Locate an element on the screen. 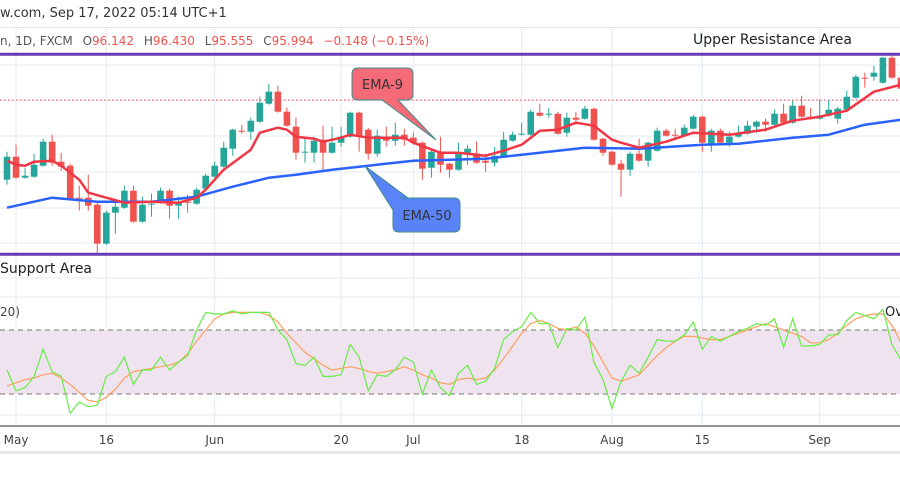  chart-top-bar: w.com, Sep 17, 2022 05:14 UTC+1 is located at coordinates (450, 14).